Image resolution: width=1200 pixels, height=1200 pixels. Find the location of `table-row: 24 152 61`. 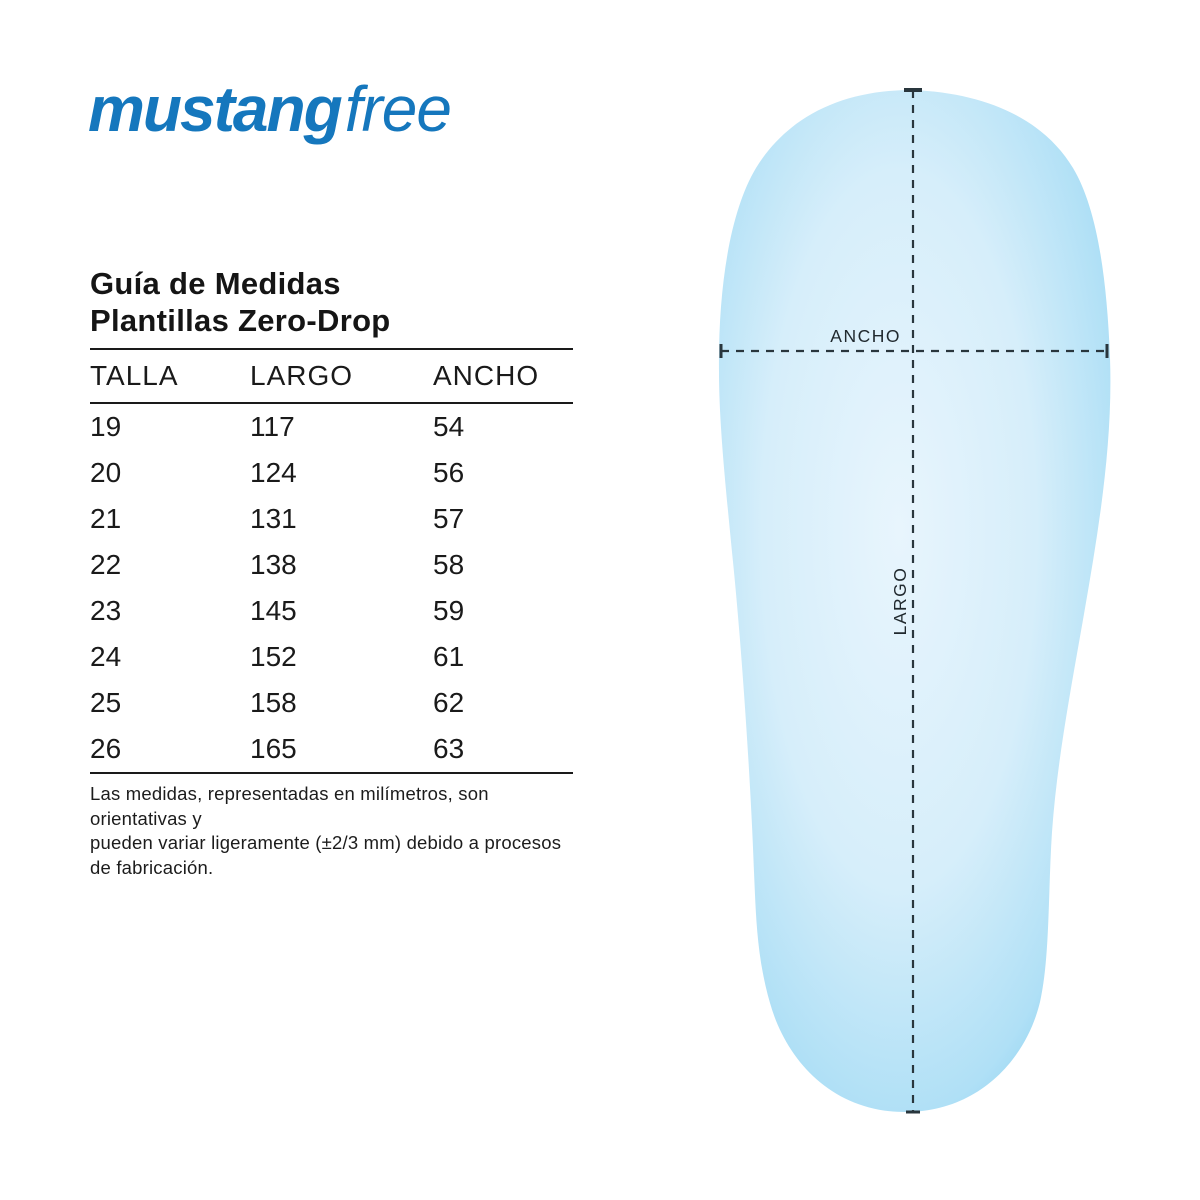

table-row: 24 152 61 is located at coordinates (331, 657).